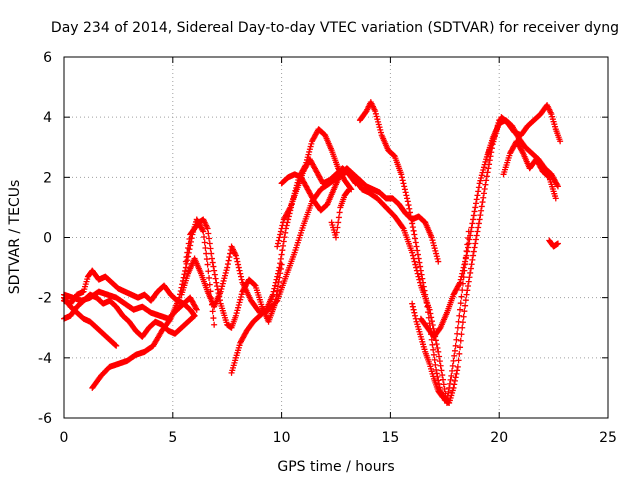 Image resolution: width=640 pixels, height=480 pixels. I want to click on x-tick-label: 10, so click(282, 438).